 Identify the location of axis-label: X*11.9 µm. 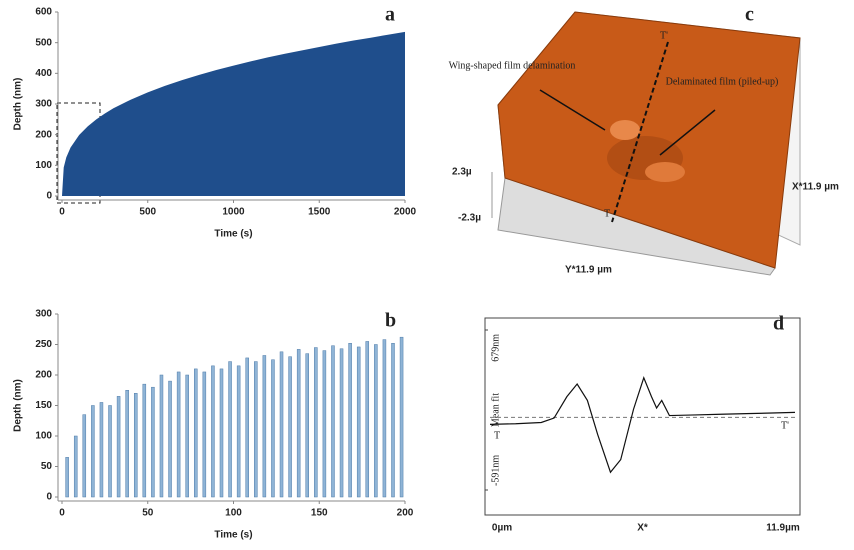
(815, 187).